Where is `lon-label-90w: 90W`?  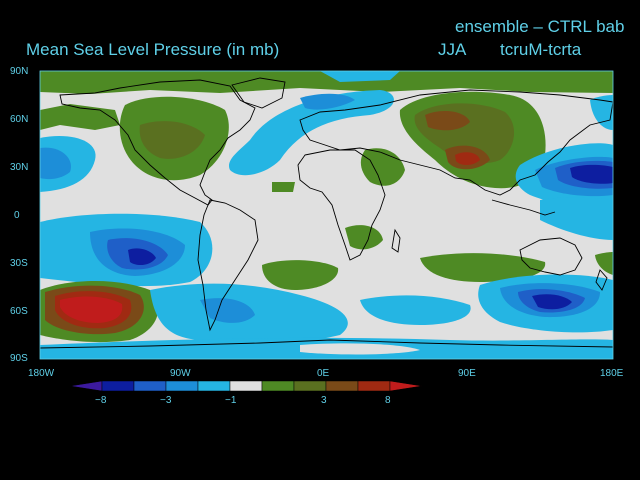 lon-label-90w: 90W is located at coordinates (180, 373).